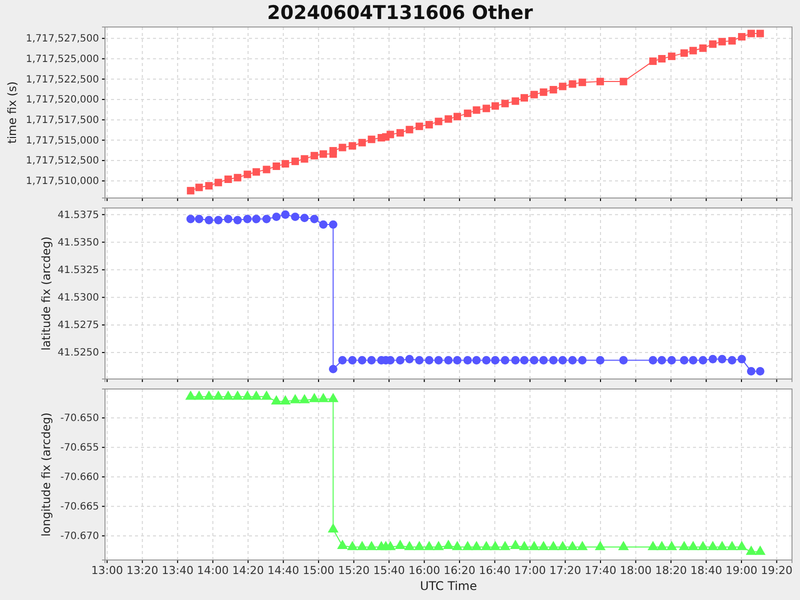  Describe the element at coordinates (12, 112) in the screenshot. I see `y-axis-title: time fix (s)` at that location.